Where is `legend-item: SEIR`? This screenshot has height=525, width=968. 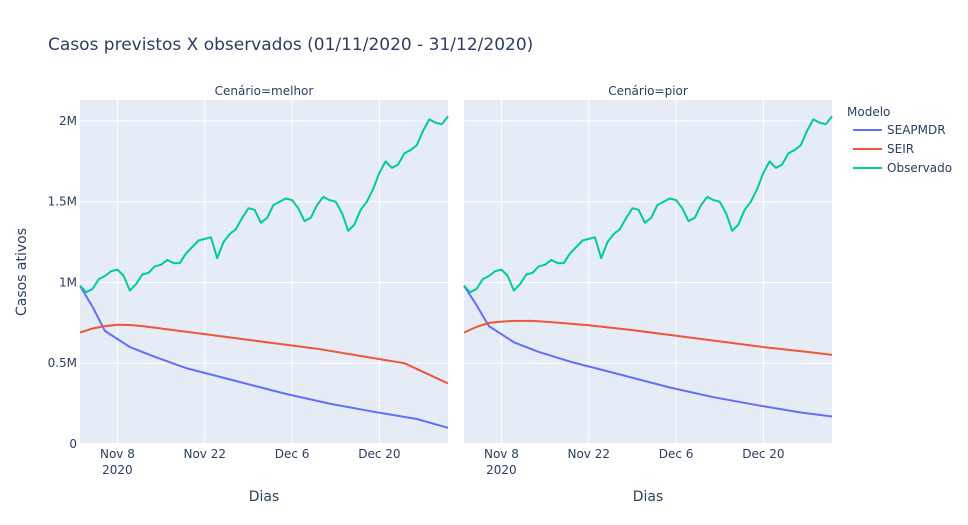 legend-item: SEIR is located at coordinates (883, 149).